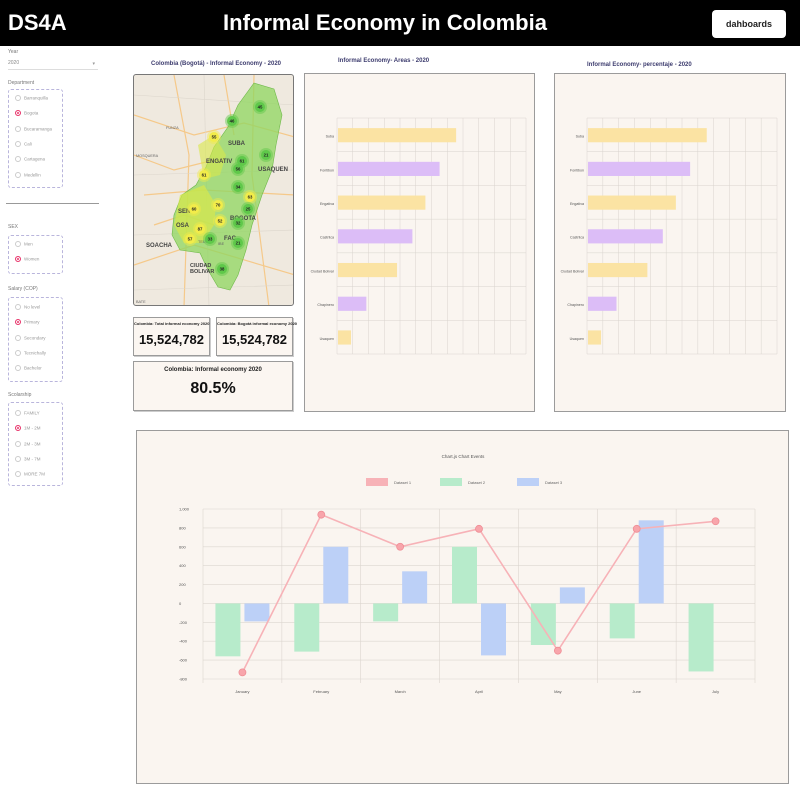  Describe the element at coordinates (30, 474) in the screenshot. I see `scolarship-option: MORE 7M` at that location.